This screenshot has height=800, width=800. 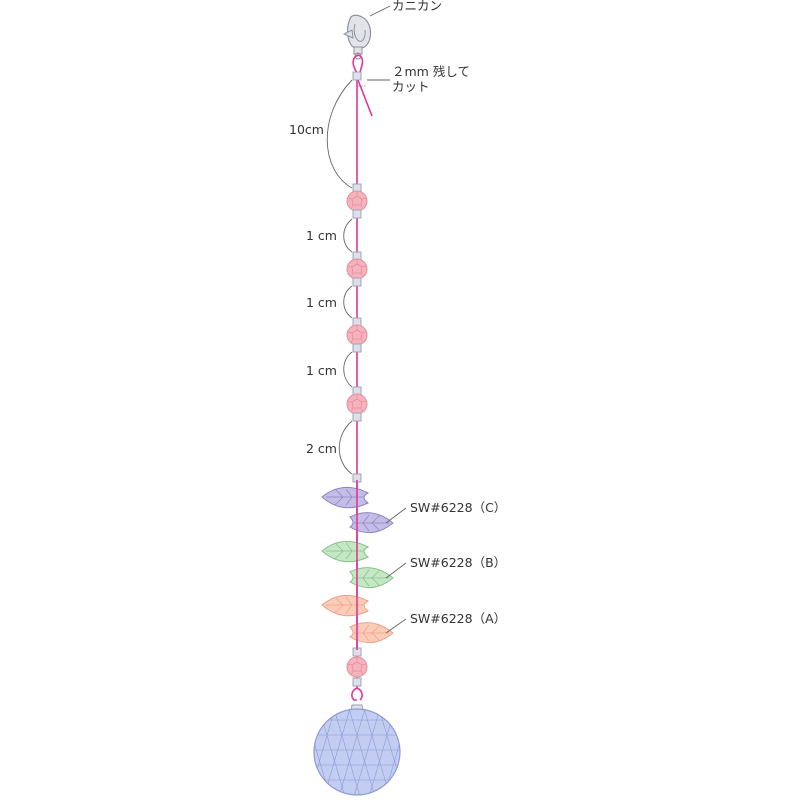 What do you see at coordinates (321, 302) in the screenshot?
I see `dimension-label-2: 1 cm` at bounding box center [321, 302].